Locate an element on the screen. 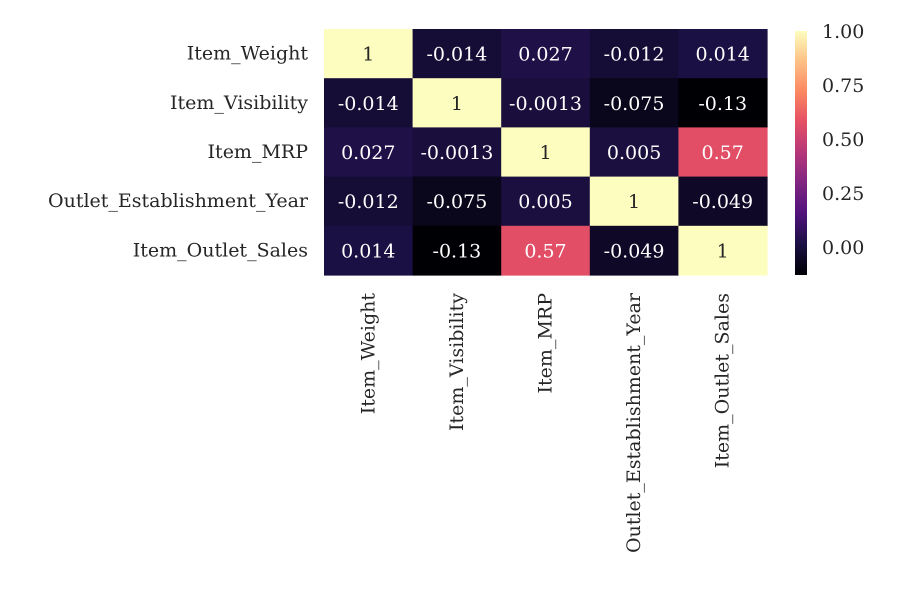  column-label: Item_Visibility is located at coordinates (457, 362).